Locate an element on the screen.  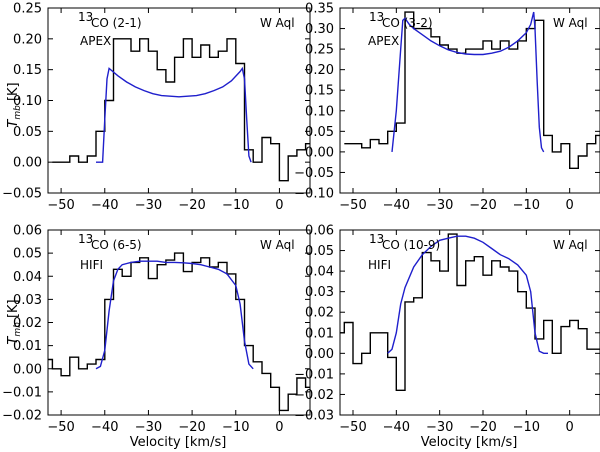
x-axis-label-right: Velocity [km/s] is located at coordinates (469, 442).